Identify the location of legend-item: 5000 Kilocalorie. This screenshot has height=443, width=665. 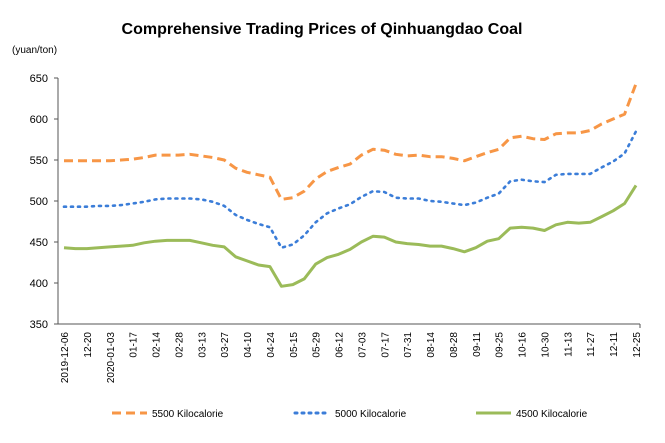
(350, 414).